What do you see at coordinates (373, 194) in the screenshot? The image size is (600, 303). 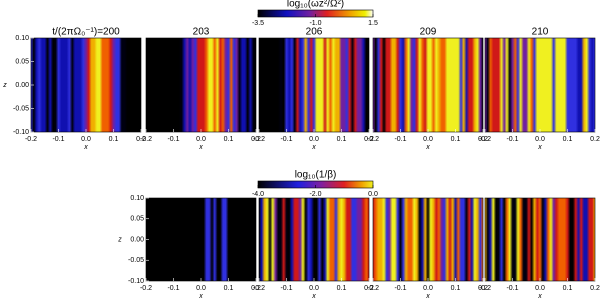 I see `colorbar-tick-label: 0.0` at bounding box center [373, 194].